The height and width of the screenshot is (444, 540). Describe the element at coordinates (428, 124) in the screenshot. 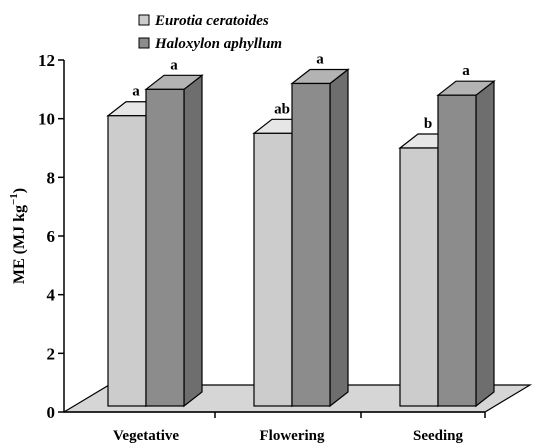

I see `sig-label-seeding-eurotia: b` at that location.